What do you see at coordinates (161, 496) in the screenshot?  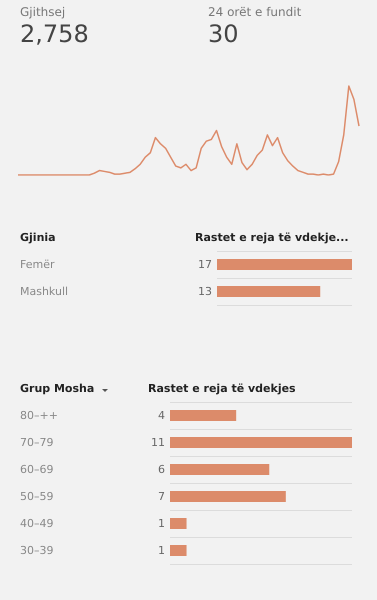 I see `data-label: 7` at bounding box center [161, 496].